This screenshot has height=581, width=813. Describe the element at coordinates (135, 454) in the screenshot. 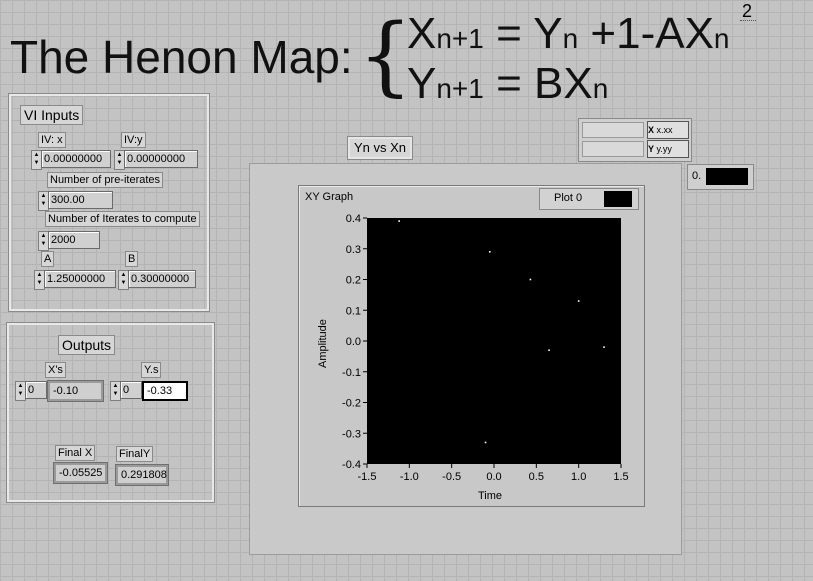

I see `final-y-label: FinalY` at that location.